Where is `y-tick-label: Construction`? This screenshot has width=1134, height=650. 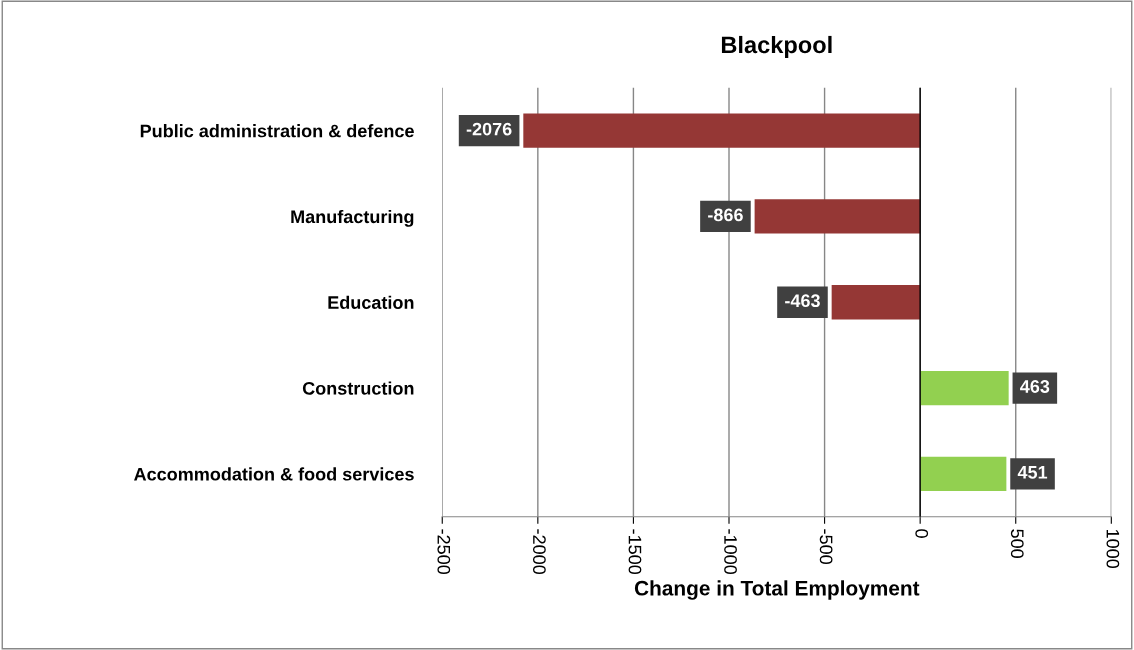 y-tick-label: Construction is located at coordinates (358, 388).